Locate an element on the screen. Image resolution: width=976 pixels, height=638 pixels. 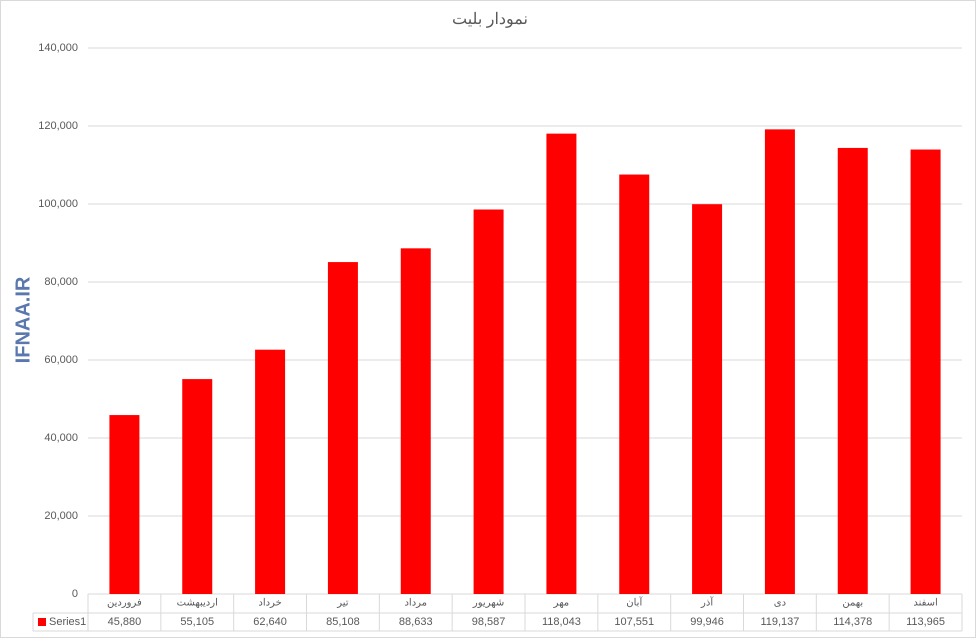
x-tick-label: آذر is located at coordinates (707, 602).